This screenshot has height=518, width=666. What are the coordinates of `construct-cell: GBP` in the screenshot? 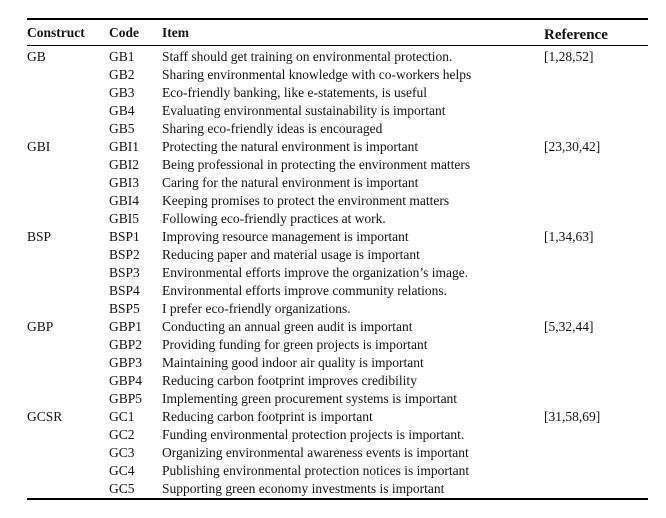 It's located at (40, 326).